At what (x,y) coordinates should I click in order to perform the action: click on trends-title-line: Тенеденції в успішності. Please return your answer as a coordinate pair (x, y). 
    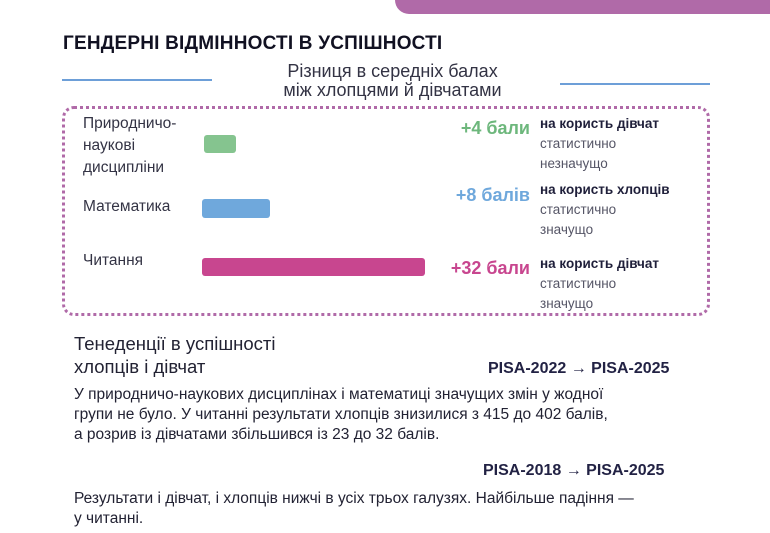
    Looking at the image, I should click on (175, 343).